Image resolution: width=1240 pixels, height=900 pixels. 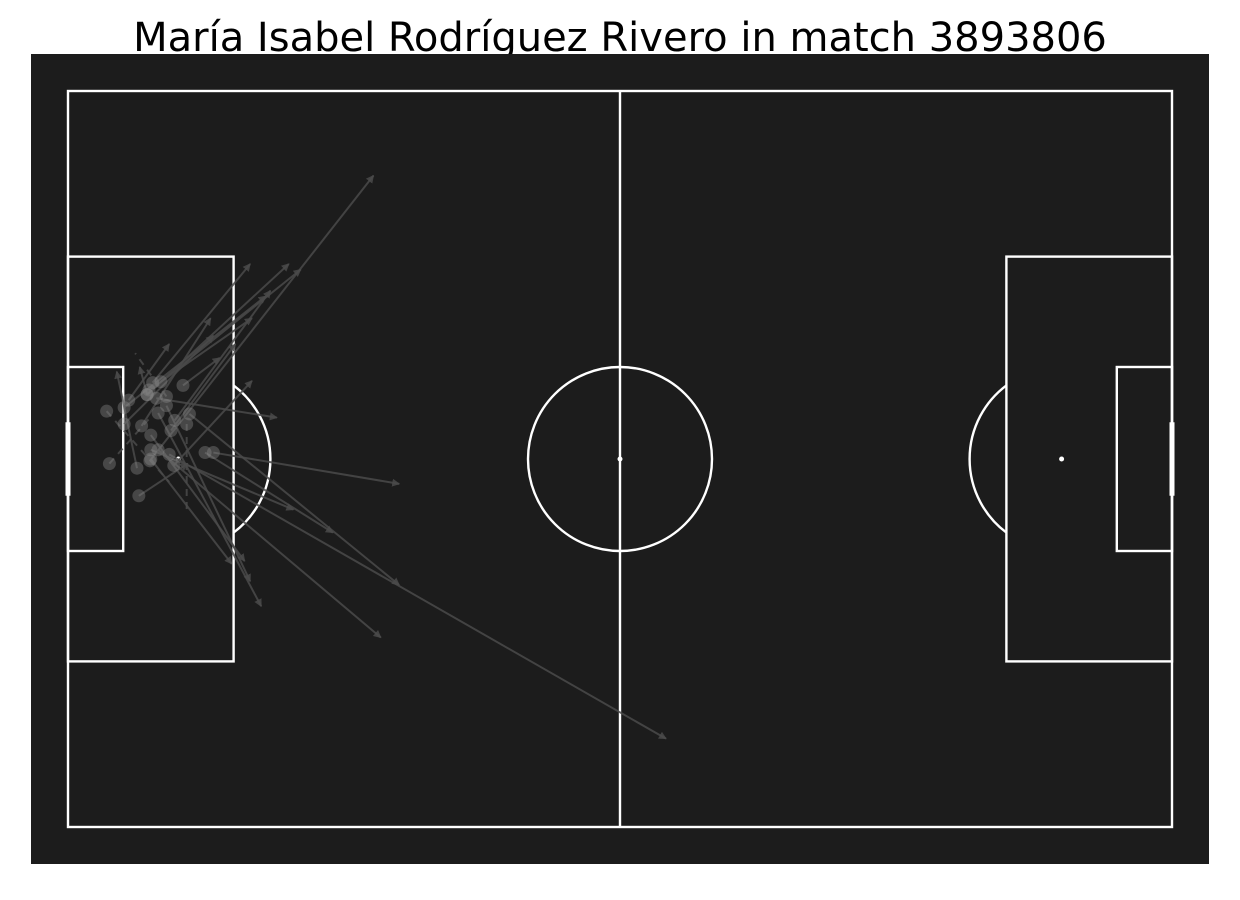 What do you see at coordinates (988, 459) in the screenshot?
I see `right-penalty-arc` at bounding box center [988, 459].